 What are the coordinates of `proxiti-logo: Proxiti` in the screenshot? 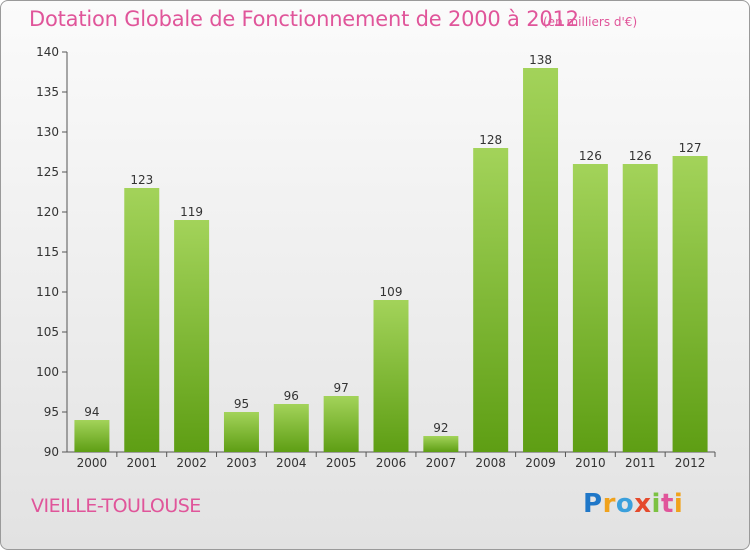 It's located at (633, 504).